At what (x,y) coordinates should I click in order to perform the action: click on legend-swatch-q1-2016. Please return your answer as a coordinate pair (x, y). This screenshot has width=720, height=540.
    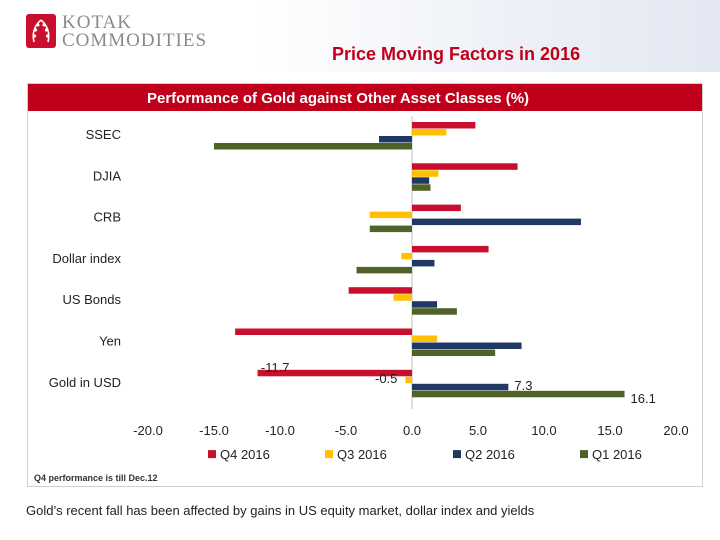
    Looking at the image, I should click on (584, 454).